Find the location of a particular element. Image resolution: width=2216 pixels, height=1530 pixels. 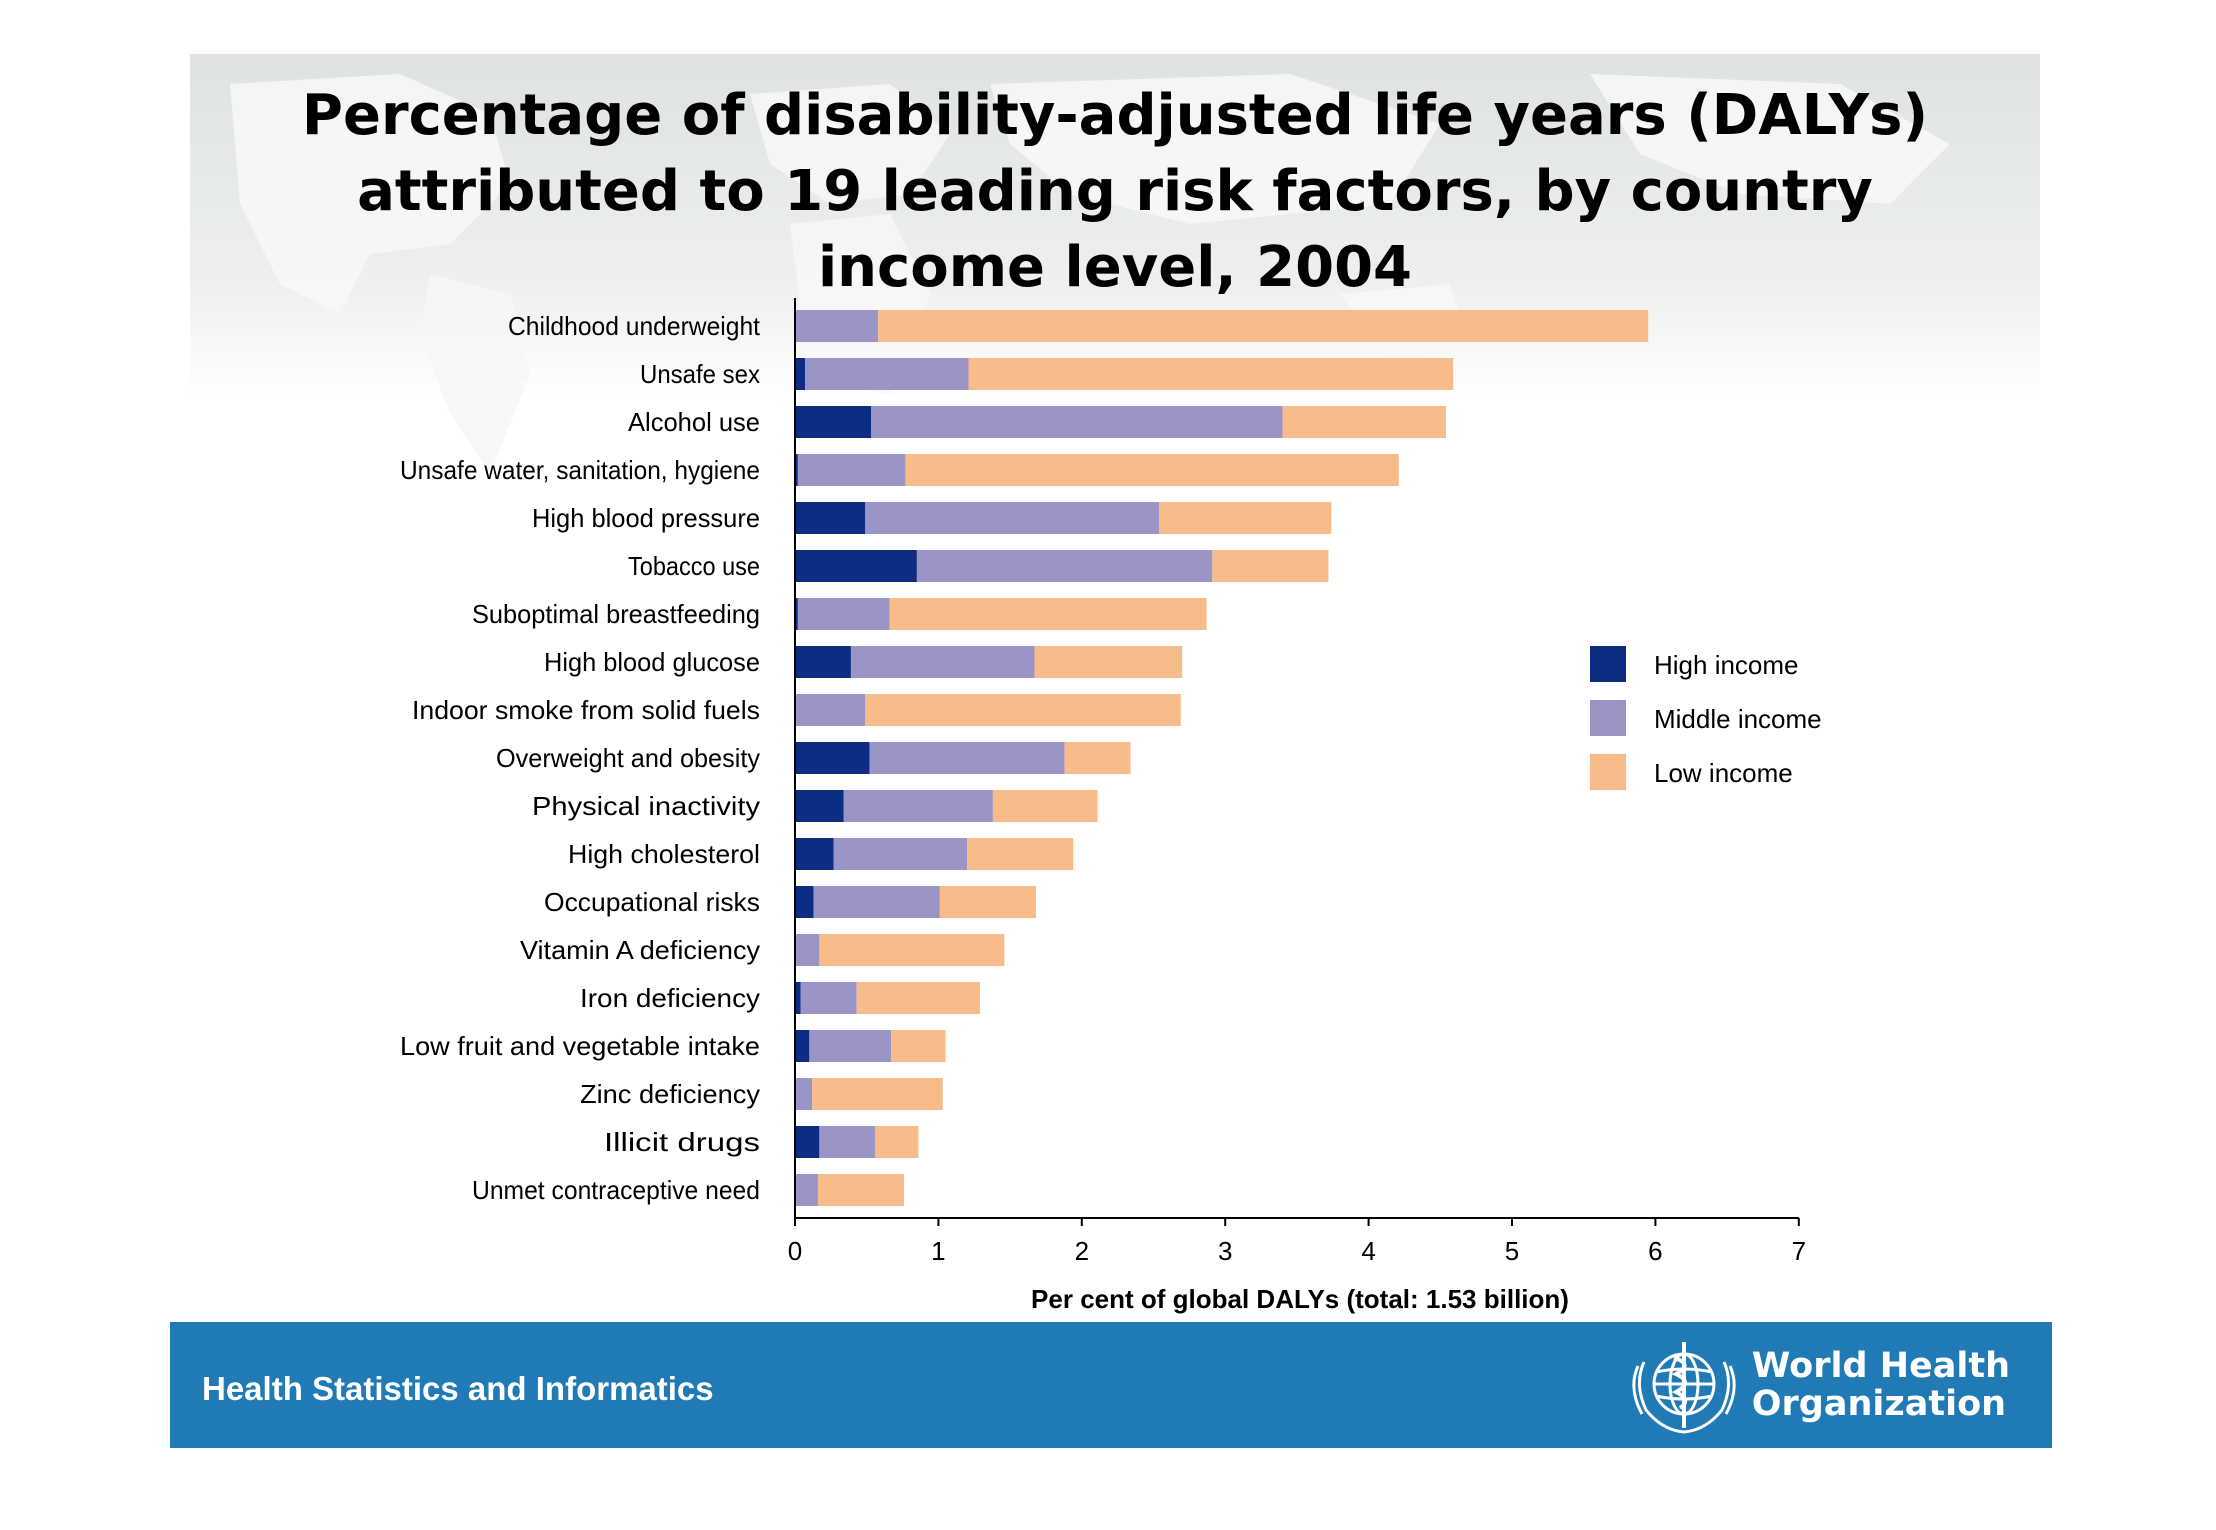

category-label: Occupational risks is located at coordinates (652, 902).